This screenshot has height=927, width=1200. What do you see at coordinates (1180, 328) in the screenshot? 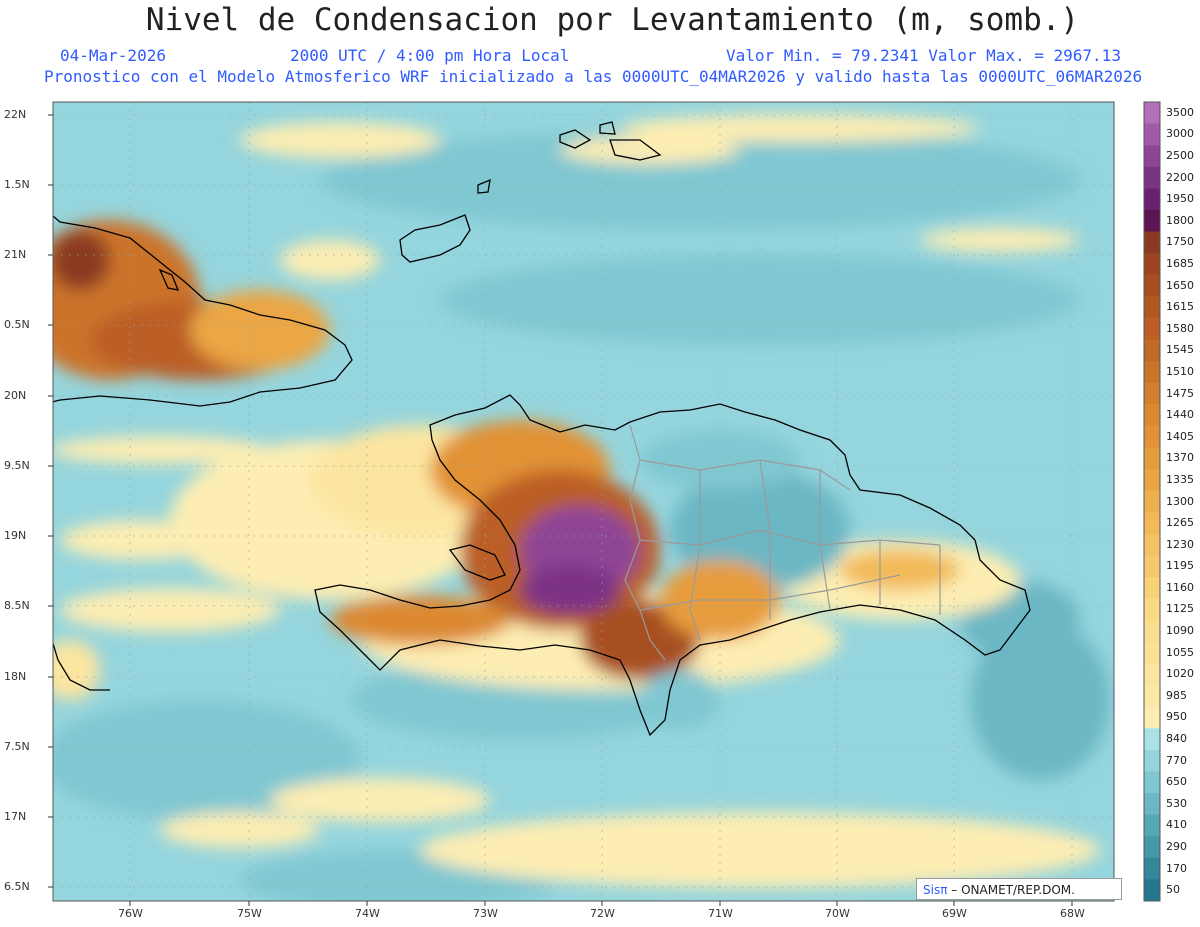
I see `colorbar-label: 1580` at bounding box center [1180, 328].